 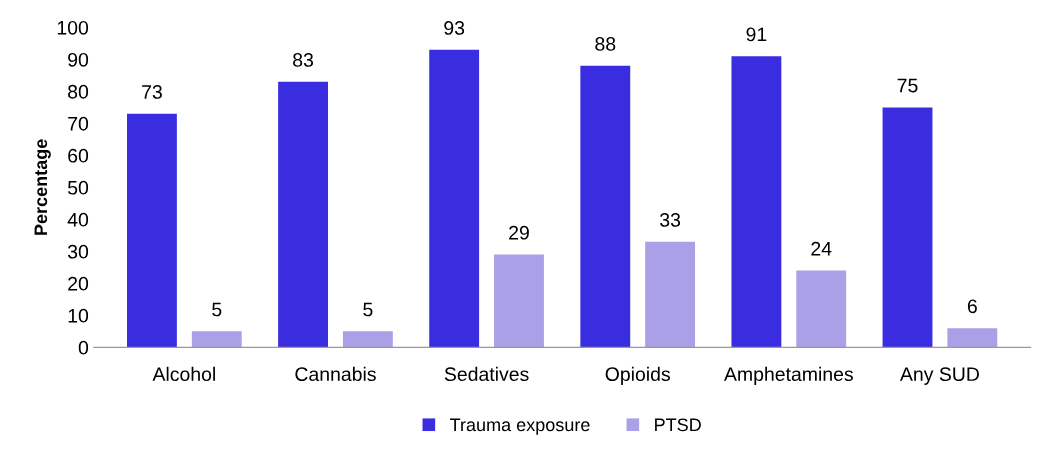 What do you see at coordinates (756, 34) in the screenshot?
I see `data-label: 91` at bounding box center [756, 34].